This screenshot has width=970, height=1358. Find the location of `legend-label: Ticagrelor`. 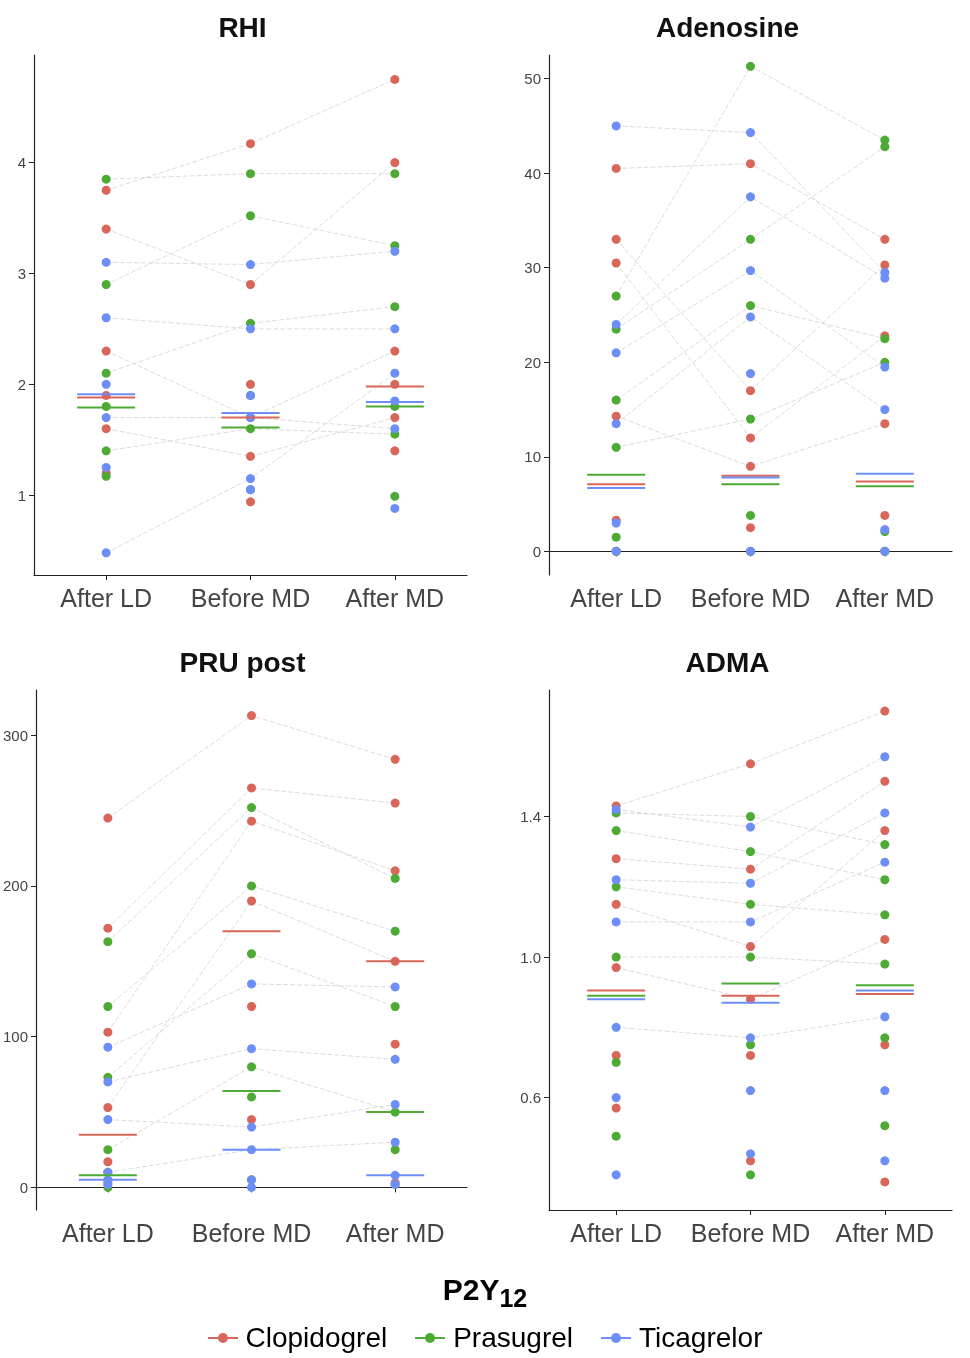

legend-label: Ticagrelor is located at coordinates (701, 1338).